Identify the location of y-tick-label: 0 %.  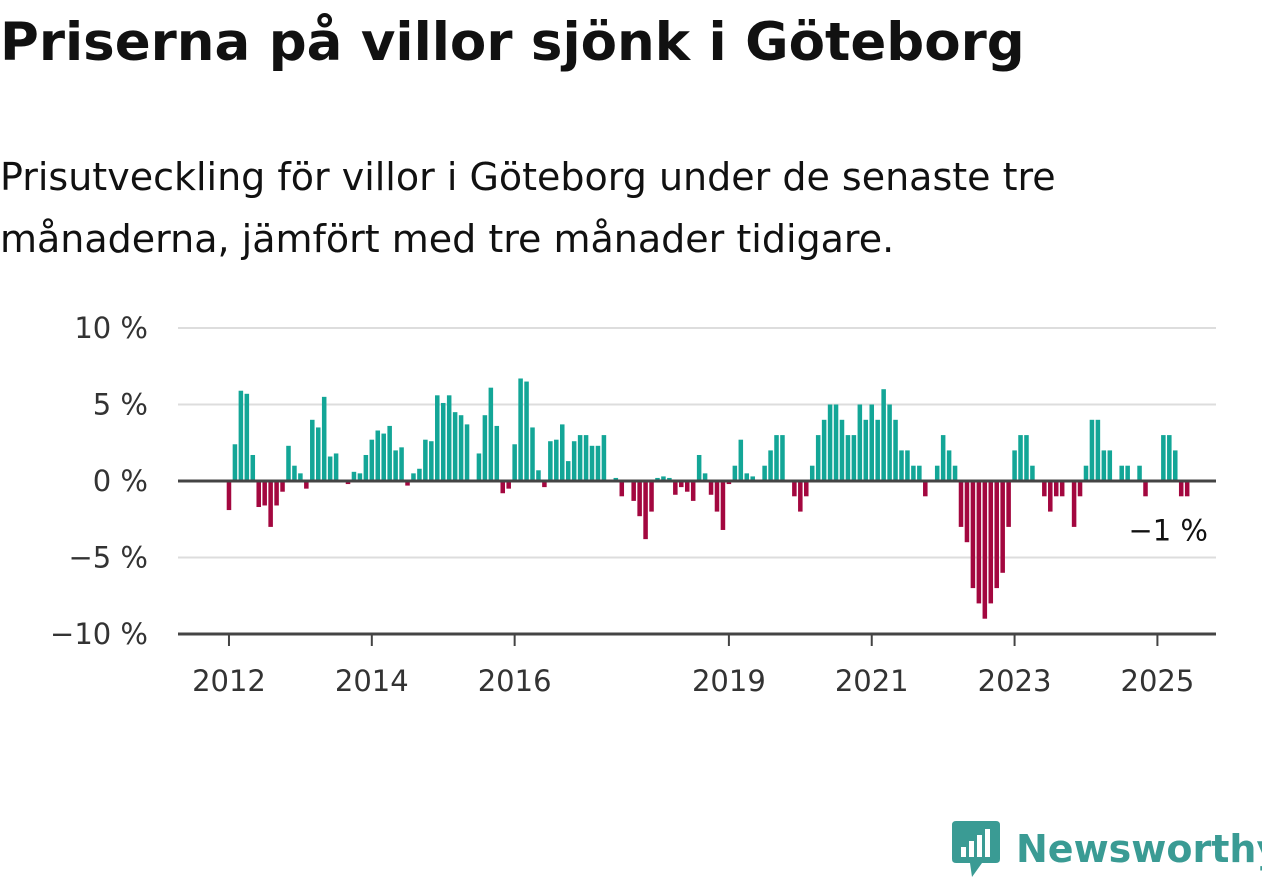
(120, 481).